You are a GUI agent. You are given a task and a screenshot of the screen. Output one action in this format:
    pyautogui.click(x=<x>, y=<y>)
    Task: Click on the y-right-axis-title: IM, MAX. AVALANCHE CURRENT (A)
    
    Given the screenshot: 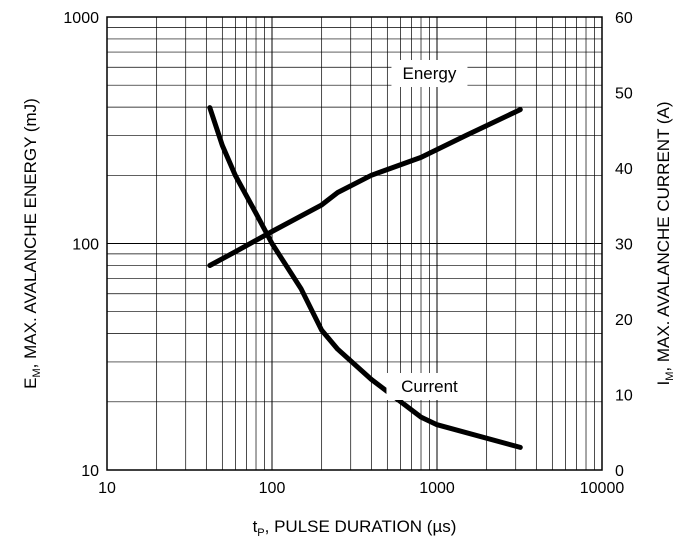 What is the action you would take?
    pyautogui.click(x=665, y=243)
    